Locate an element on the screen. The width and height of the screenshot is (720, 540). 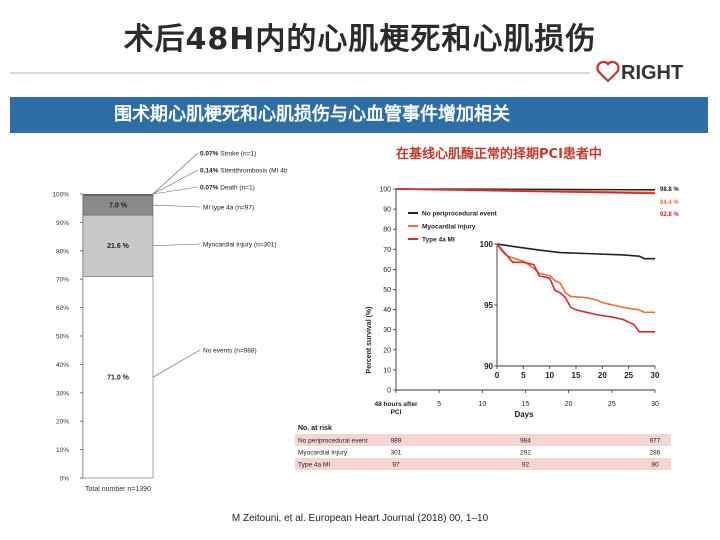
inset-y-tick-label: 95 is located at coordinates (488, 305).